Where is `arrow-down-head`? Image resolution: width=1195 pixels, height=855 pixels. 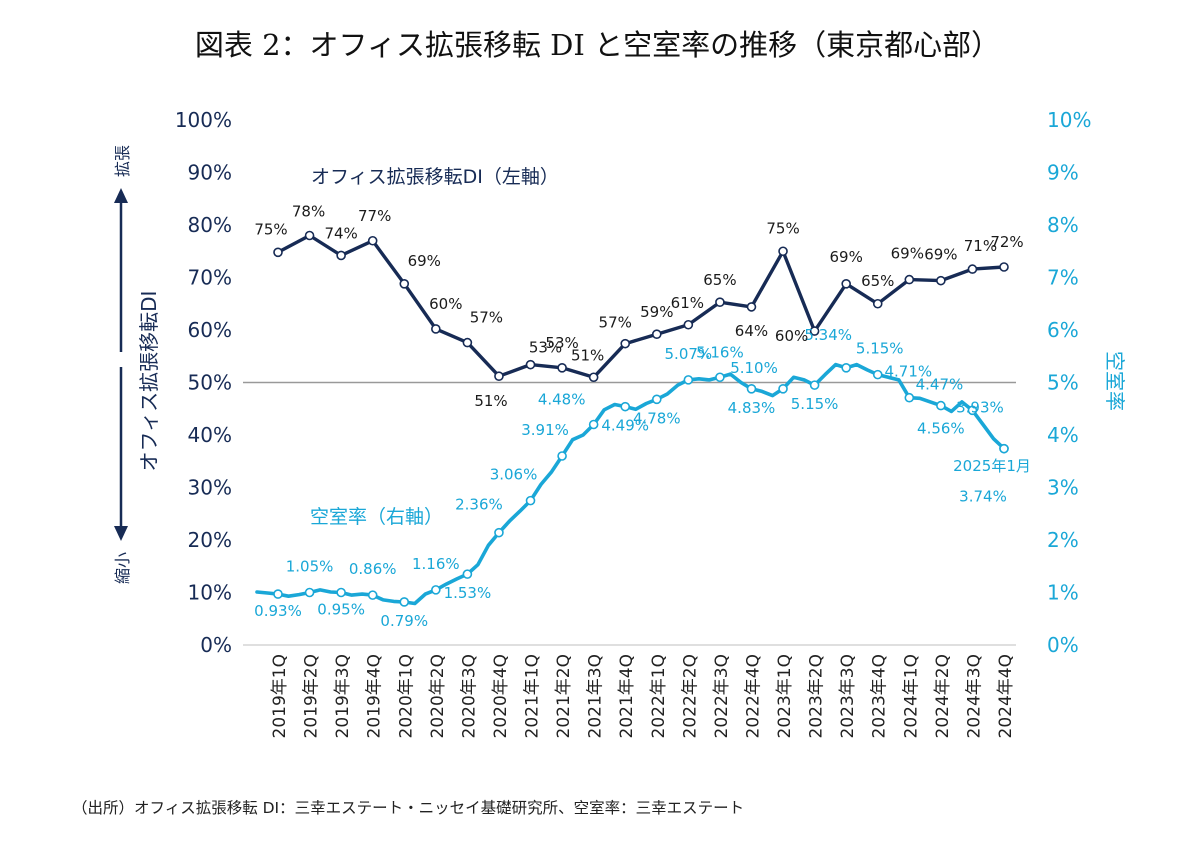
arrow-down-head is located at coordinates (121, 533).